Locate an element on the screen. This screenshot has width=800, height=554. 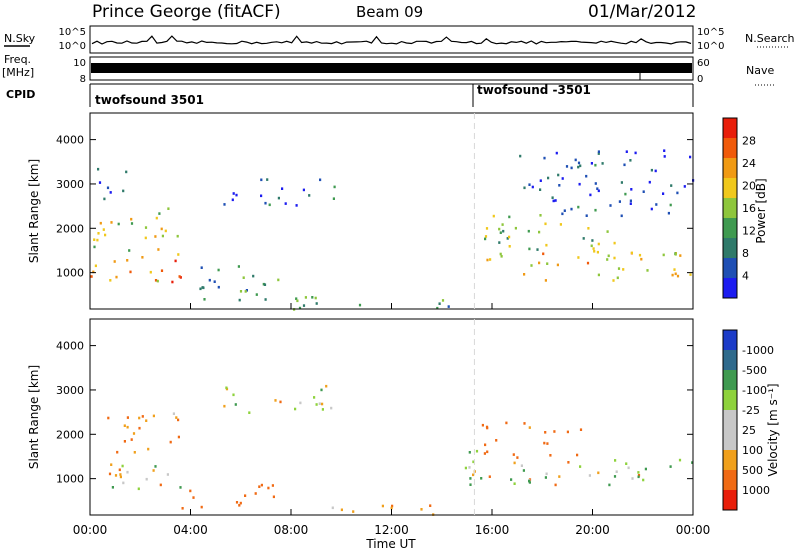
x-tick-label: 00:00 is located at coordinates (90, 530).